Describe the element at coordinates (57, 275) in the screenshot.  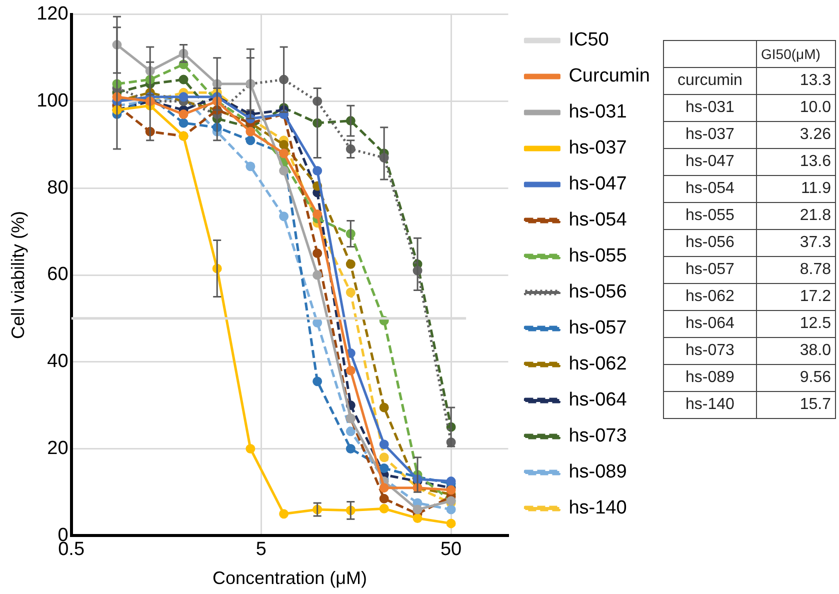
I see `y-tick-label: 60` at that location.